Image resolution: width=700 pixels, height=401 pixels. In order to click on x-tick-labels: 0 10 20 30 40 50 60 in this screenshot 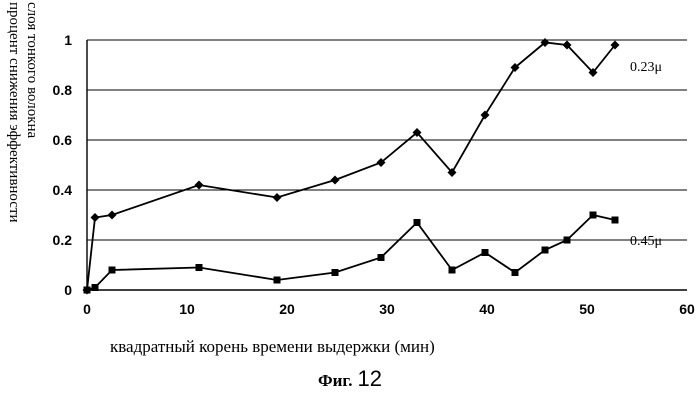, I will do `click(389, 309)`.